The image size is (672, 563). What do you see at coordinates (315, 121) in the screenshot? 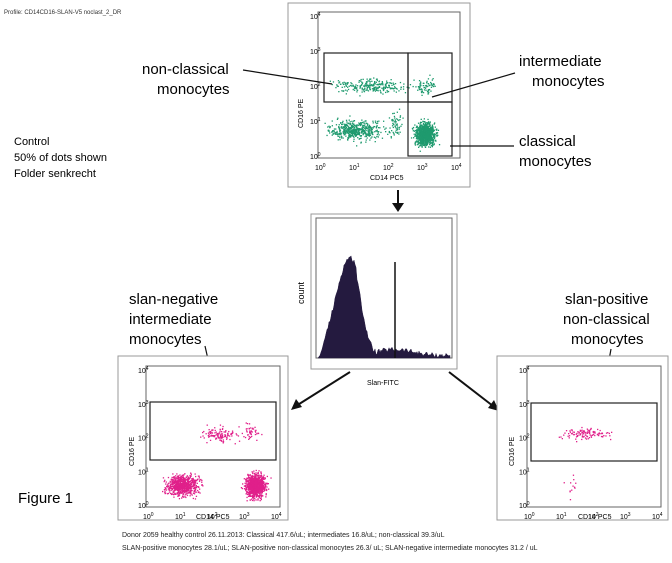
I see `y-tick-label: 10¹` at bounding box center [315, 121].